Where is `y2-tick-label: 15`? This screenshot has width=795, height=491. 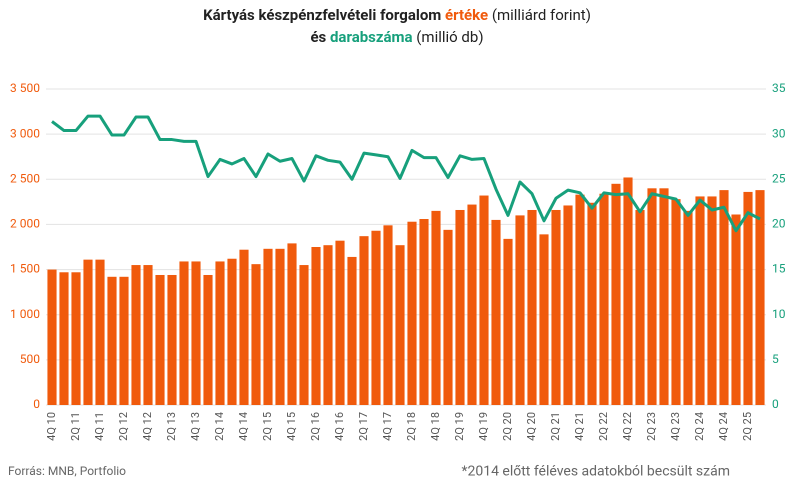
y2-tick-label: 15 is located at coordinates (779, 269).